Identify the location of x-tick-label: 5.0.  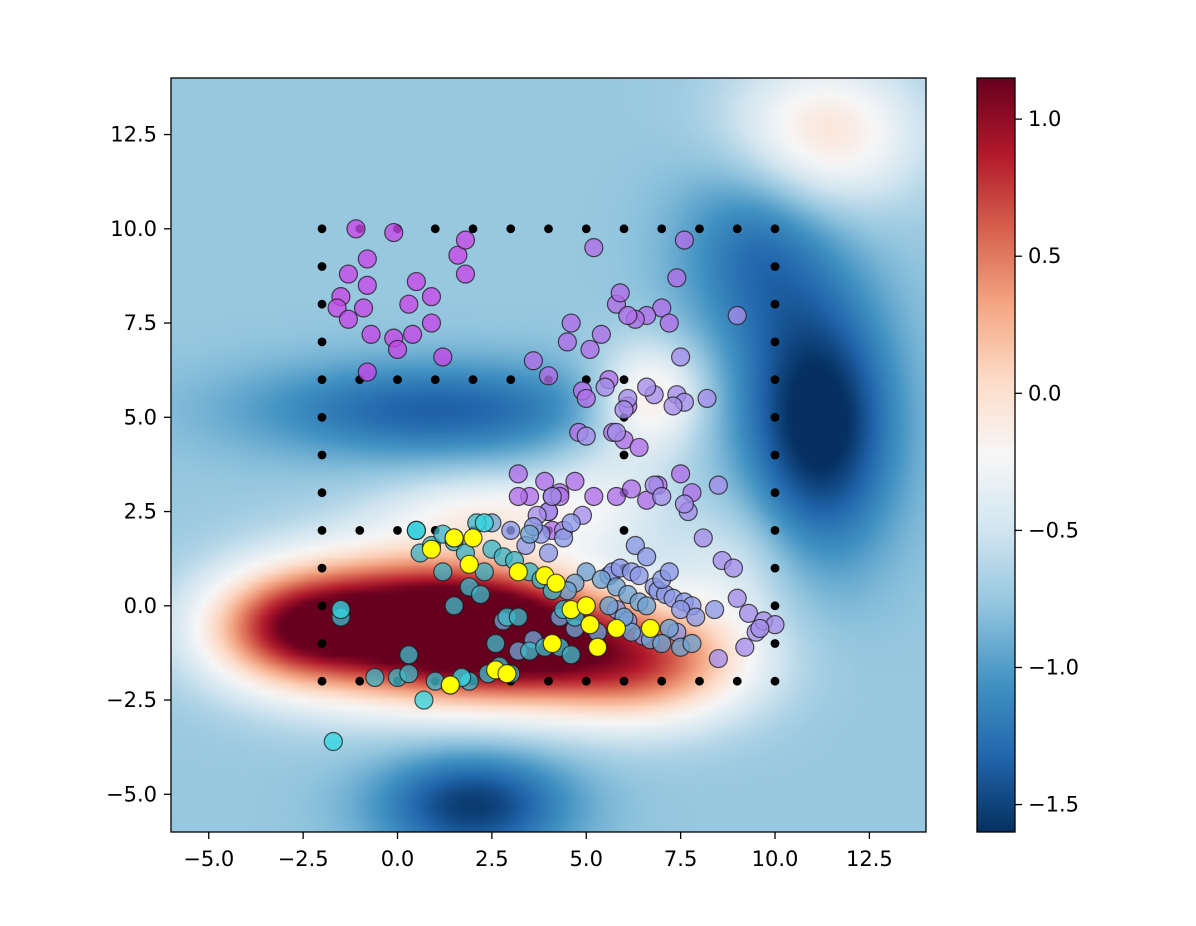
(586, 859).